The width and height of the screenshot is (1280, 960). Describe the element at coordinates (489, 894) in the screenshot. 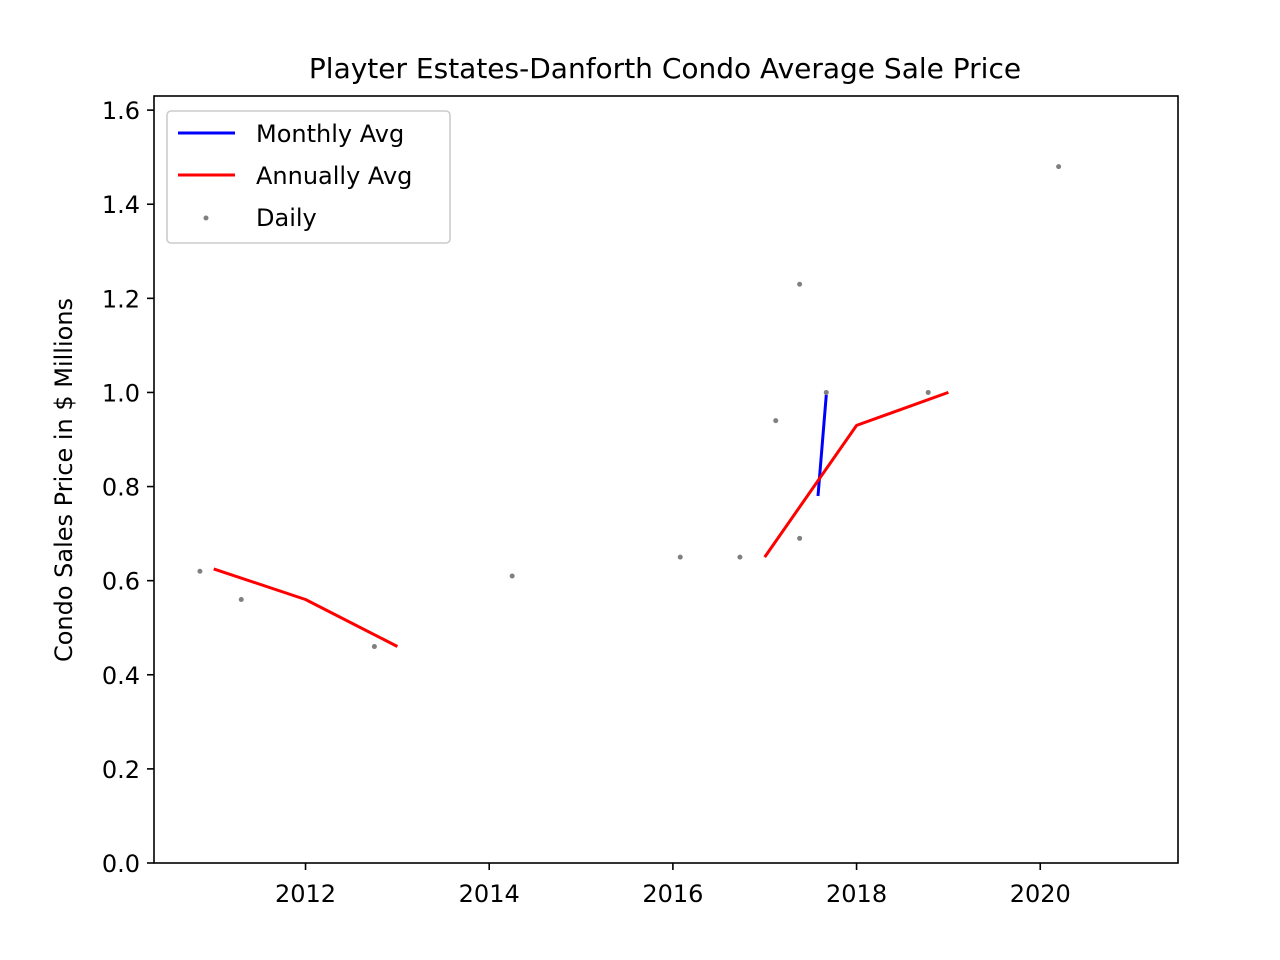

I see `x-tick-label: 2014` at that location.